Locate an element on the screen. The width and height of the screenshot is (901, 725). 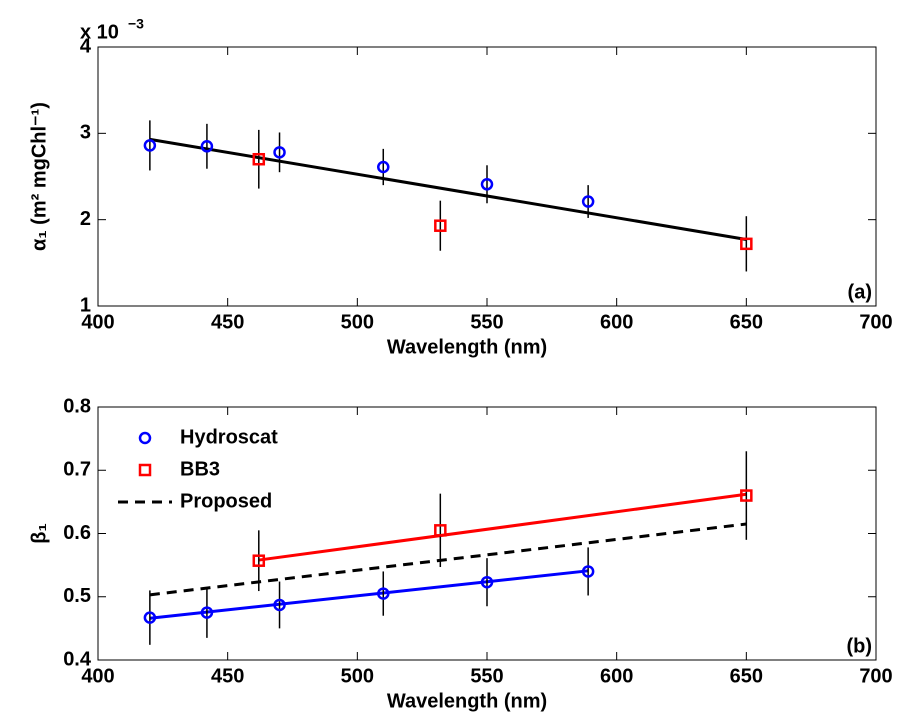
y-tick-label: 4 is located at coordinates (86, 46).